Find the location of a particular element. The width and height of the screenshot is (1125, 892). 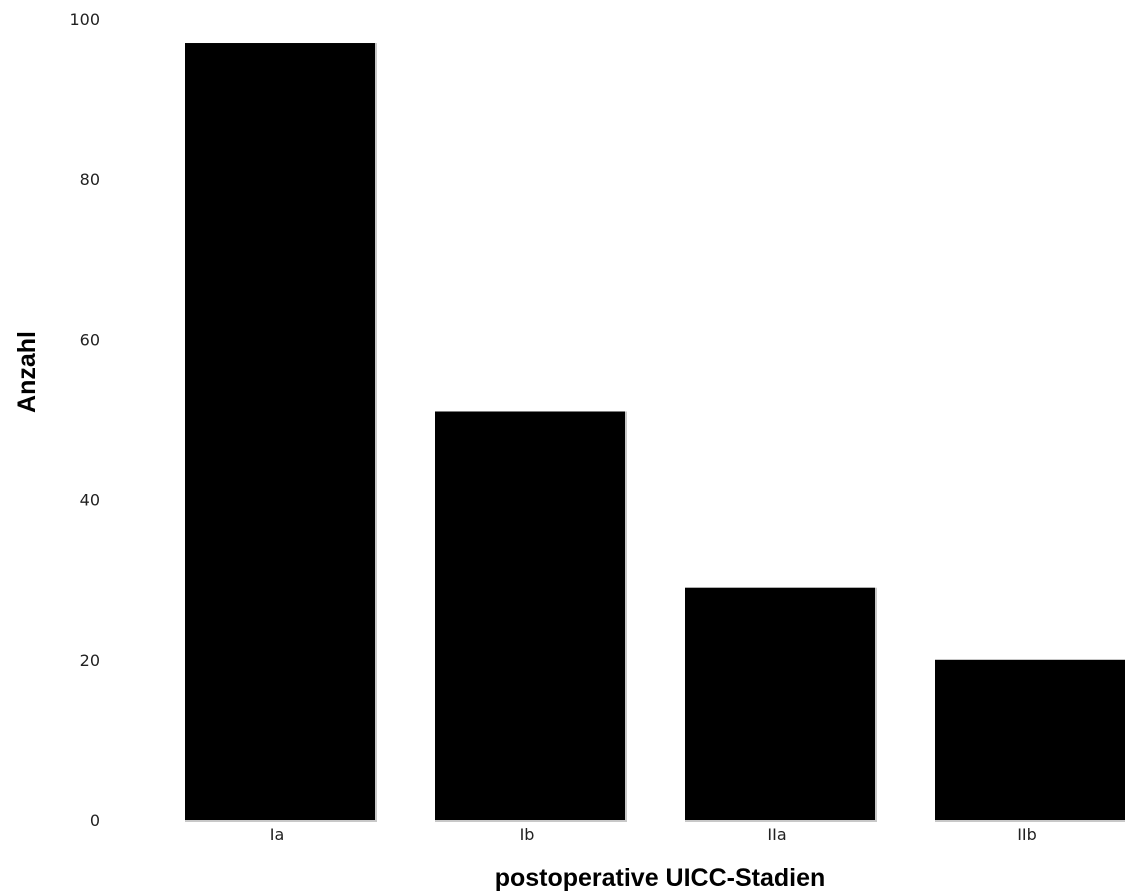

x-tick-label: IIa is located at coordinates (776, 834).